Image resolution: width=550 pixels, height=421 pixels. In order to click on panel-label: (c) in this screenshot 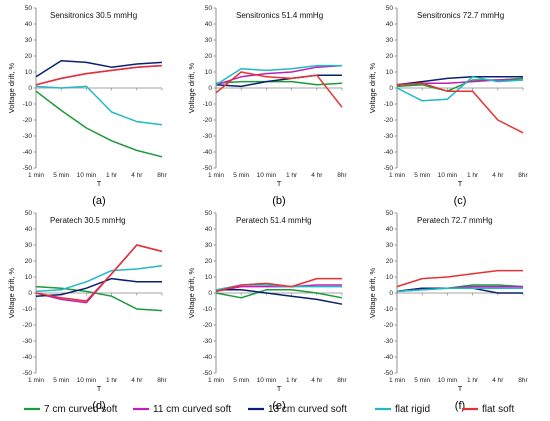, I will do `click(460, 201)`.